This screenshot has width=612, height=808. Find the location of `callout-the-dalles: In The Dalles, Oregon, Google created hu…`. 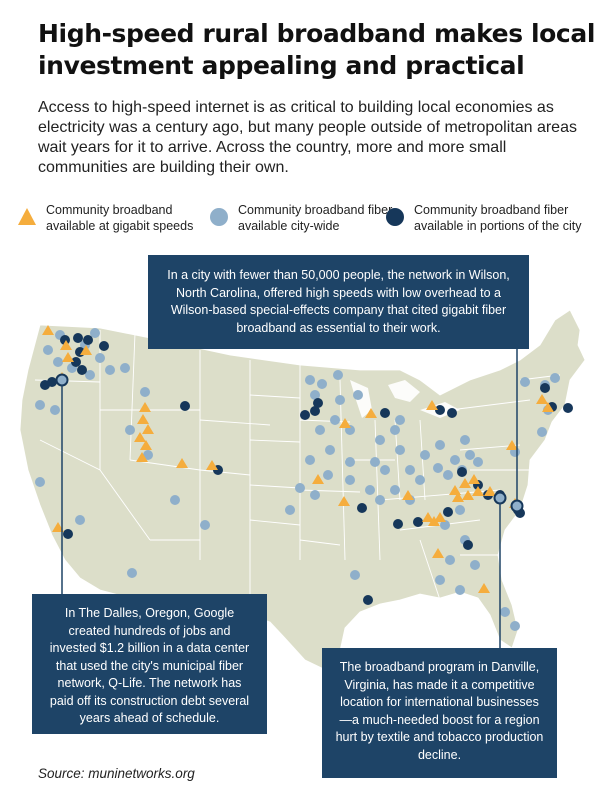

callout-the-dalles: In The Dalles, Oregon, Google created hu… is located at coordinates (149, 664).